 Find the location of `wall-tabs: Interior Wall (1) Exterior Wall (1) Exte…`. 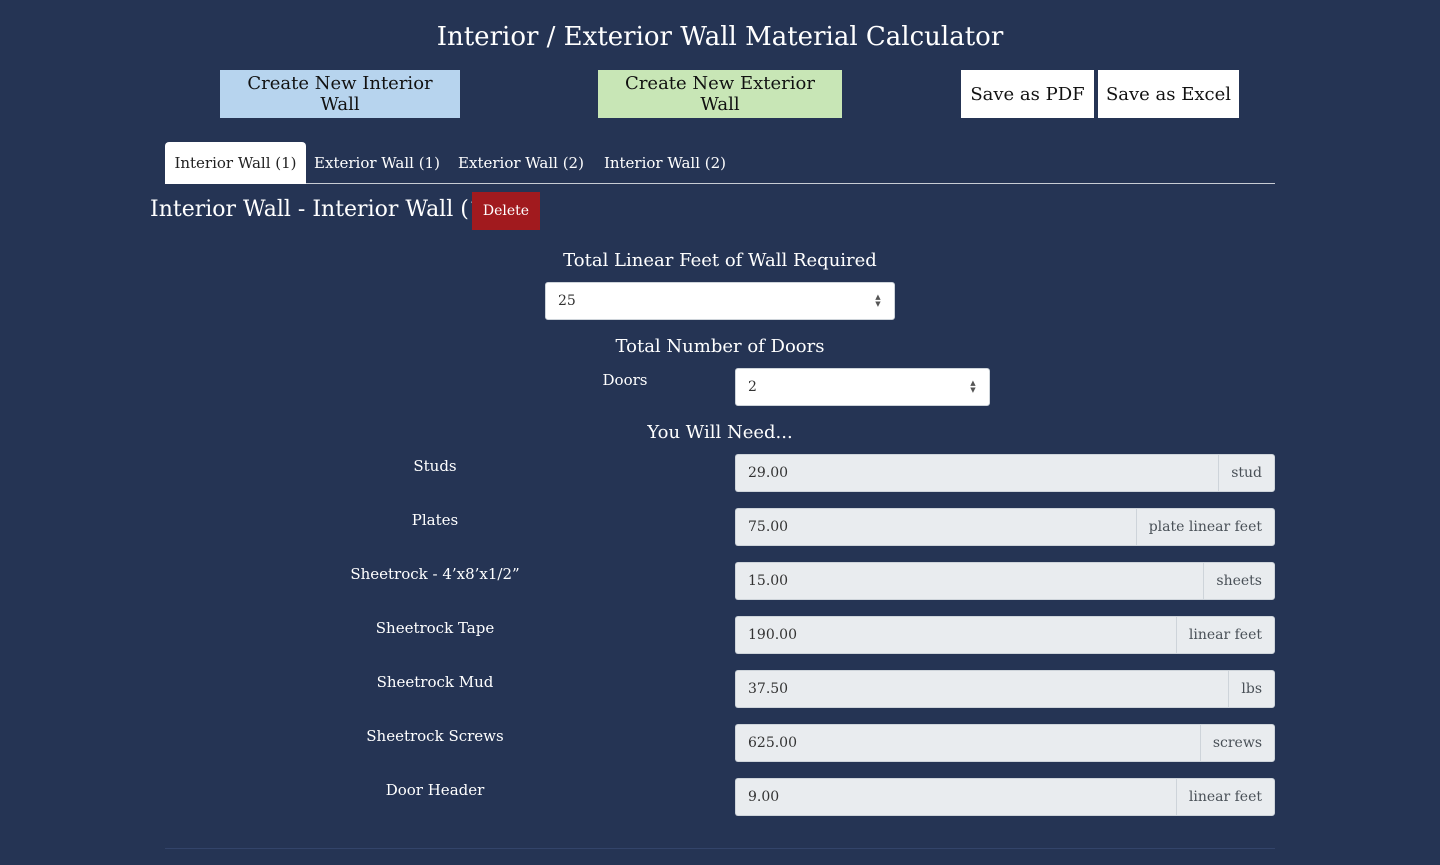

wall-tabs: Interior Wall (1) Exterior Wall (1) Exte… is located at coordinates (720, 163).